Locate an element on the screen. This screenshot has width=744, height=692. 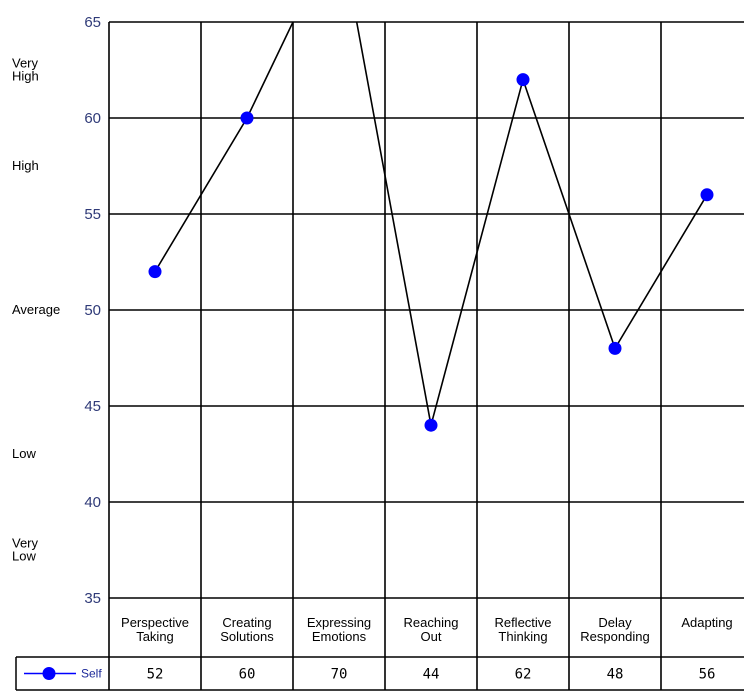
category-label: Reaching Out is located at coordinates (431, 629).